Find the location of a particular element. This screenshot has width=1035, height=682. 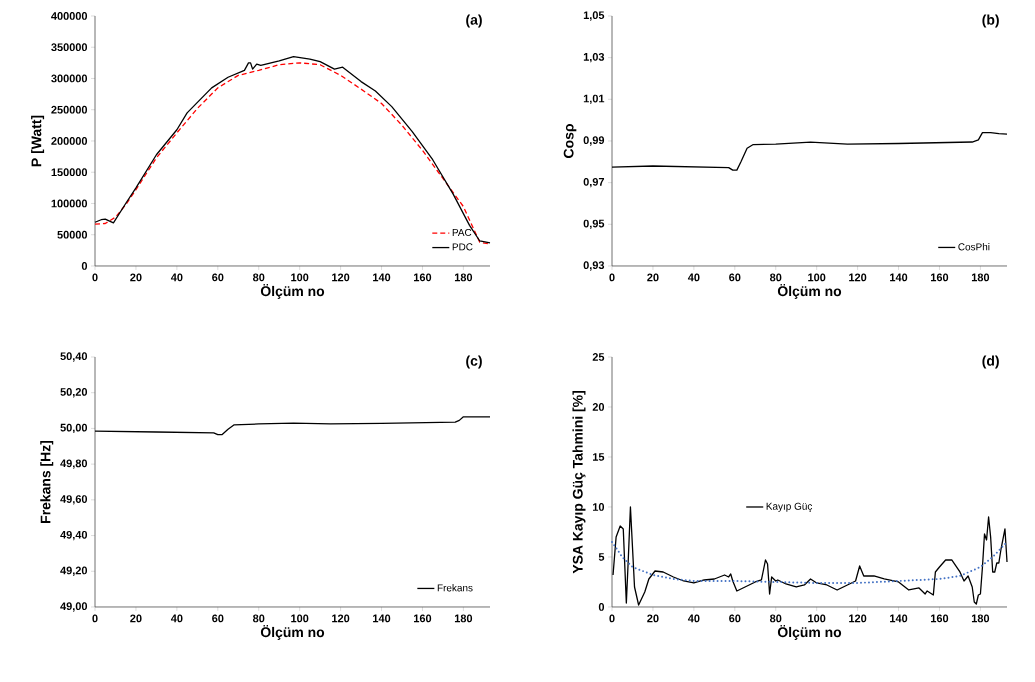

y-tick-label: 200000 is located at coordinates (69, 141).